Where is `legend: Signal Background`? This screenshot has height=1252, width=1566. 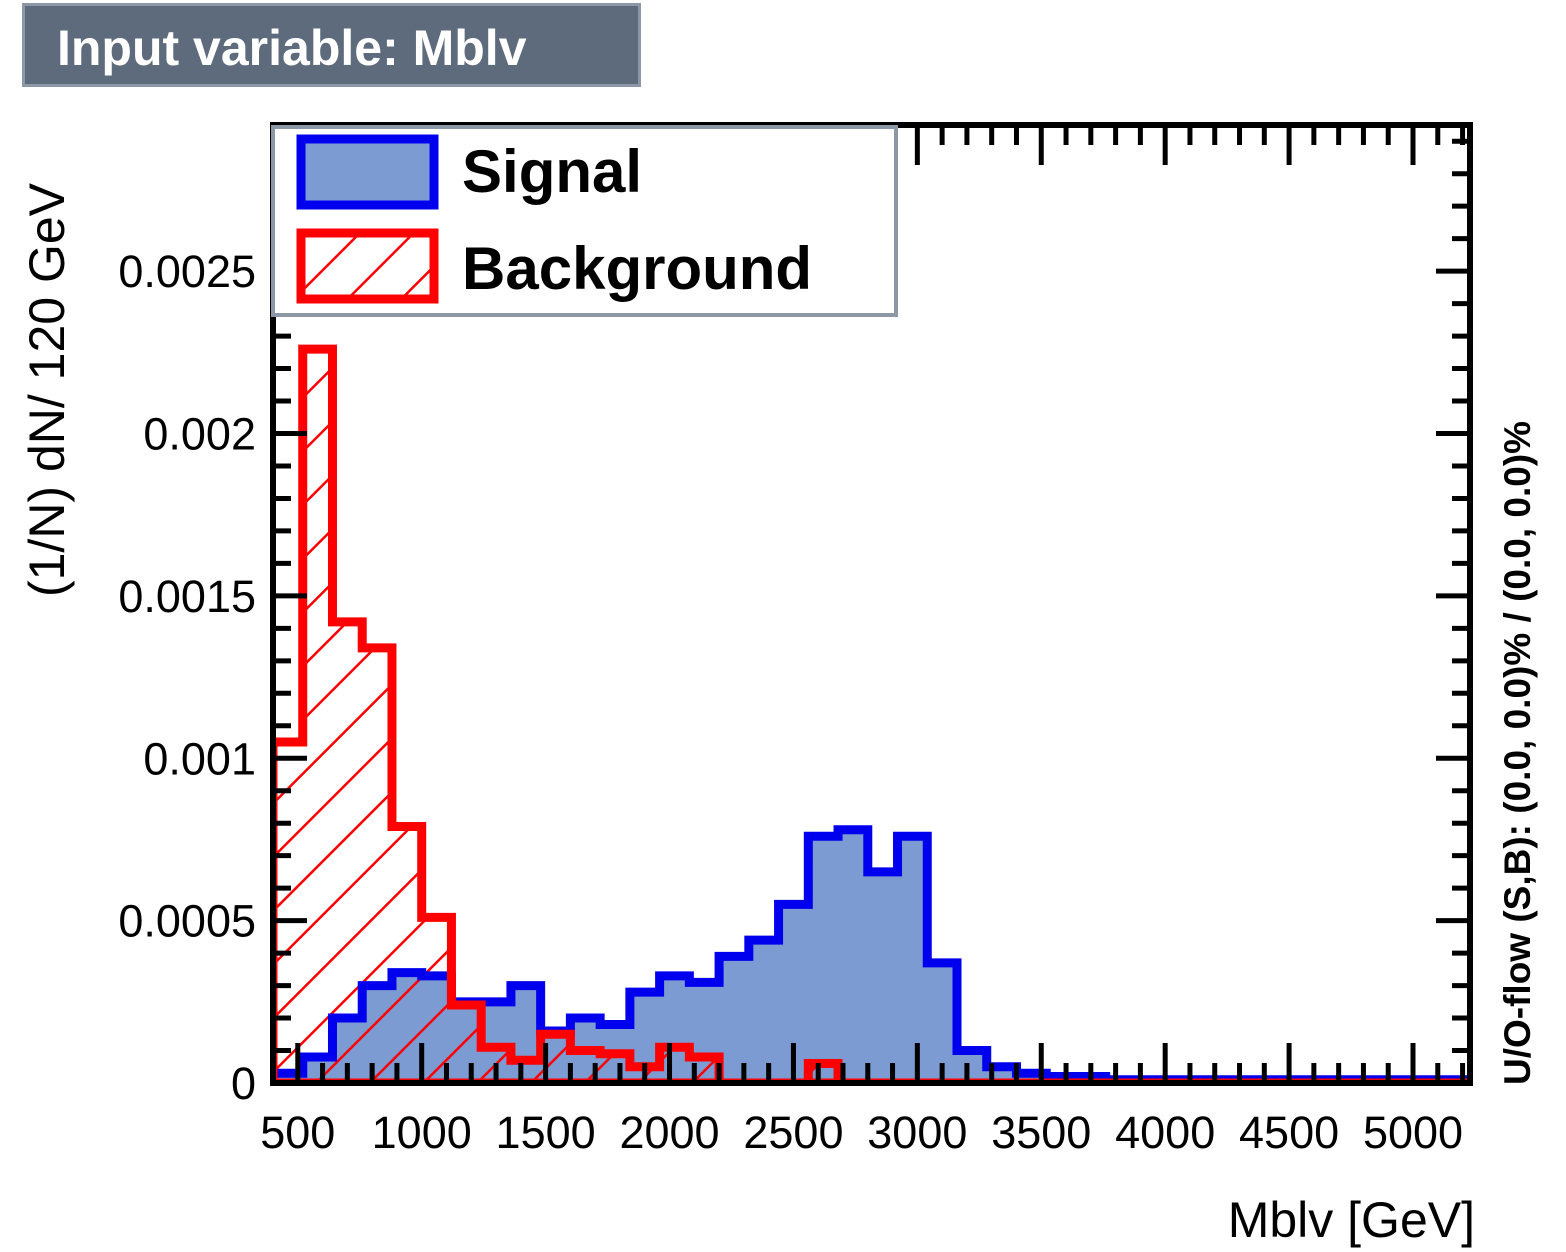
legend: Signal Background is located at coordinates (584, 221).